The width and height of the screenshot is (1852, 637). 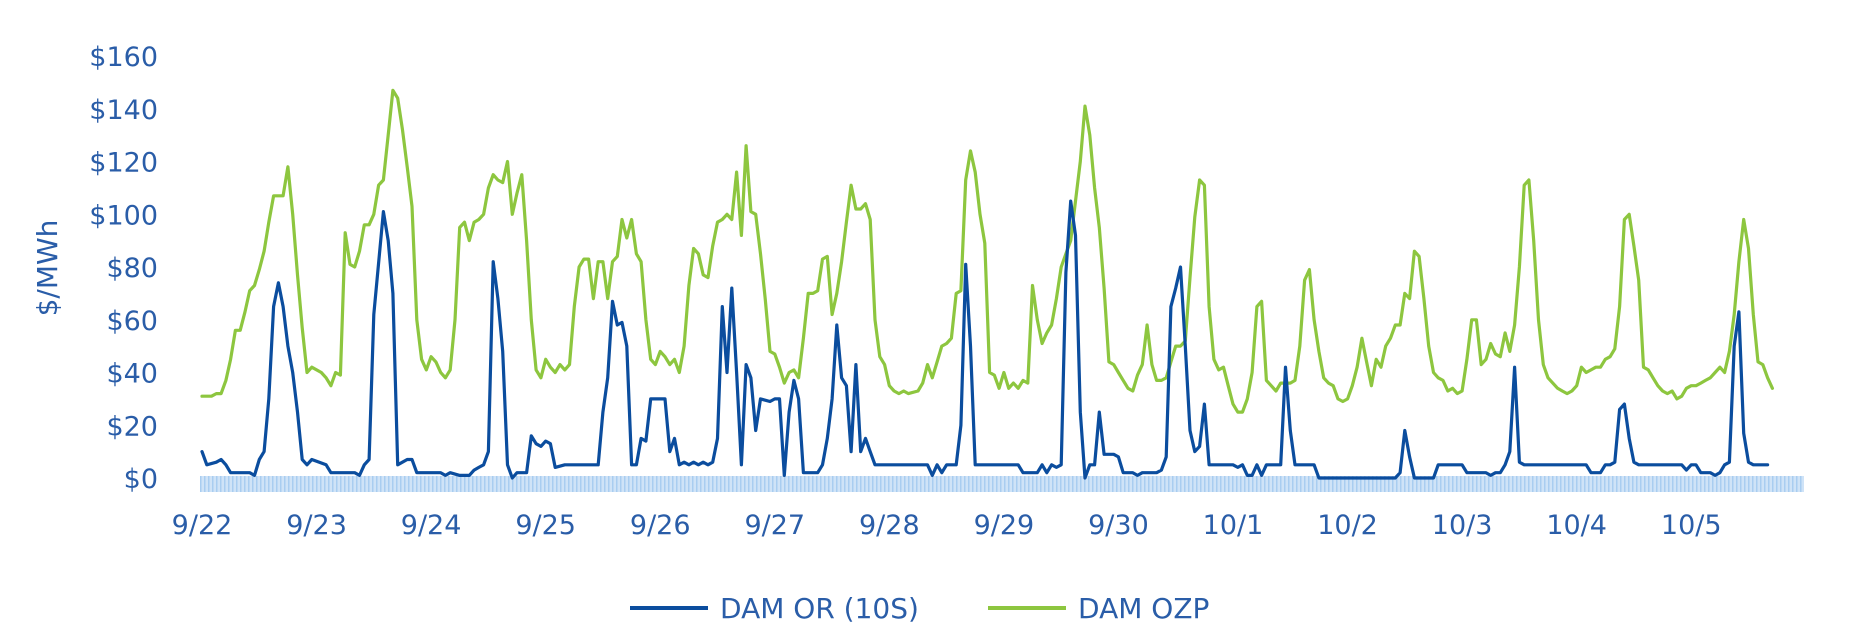 What do you see at coordinates (316, 525) in the screenshot?
I see `x-tick-label: 9/23` at bounding box center [316, 525].